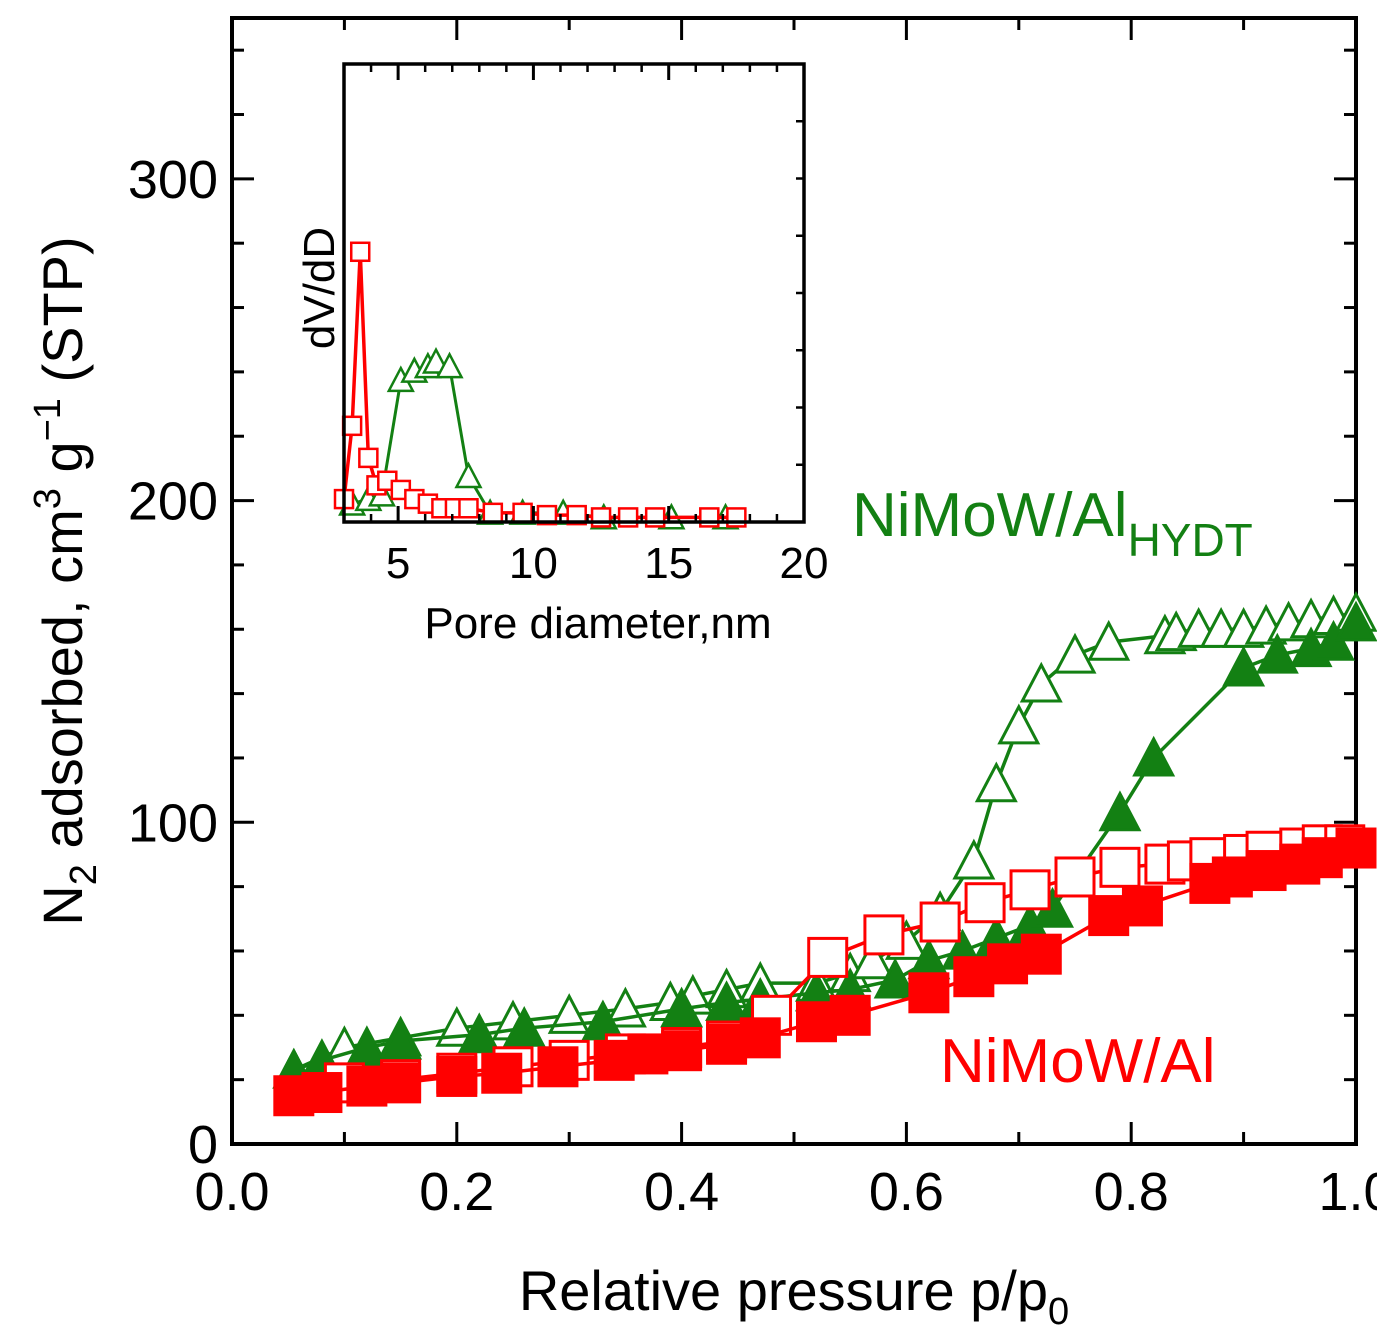 The height and width of the screenshot is (1339, 1377). Describe the element at coordinates (173, 823) in the screenshot. I see `y-tick-label: 100` at that location.